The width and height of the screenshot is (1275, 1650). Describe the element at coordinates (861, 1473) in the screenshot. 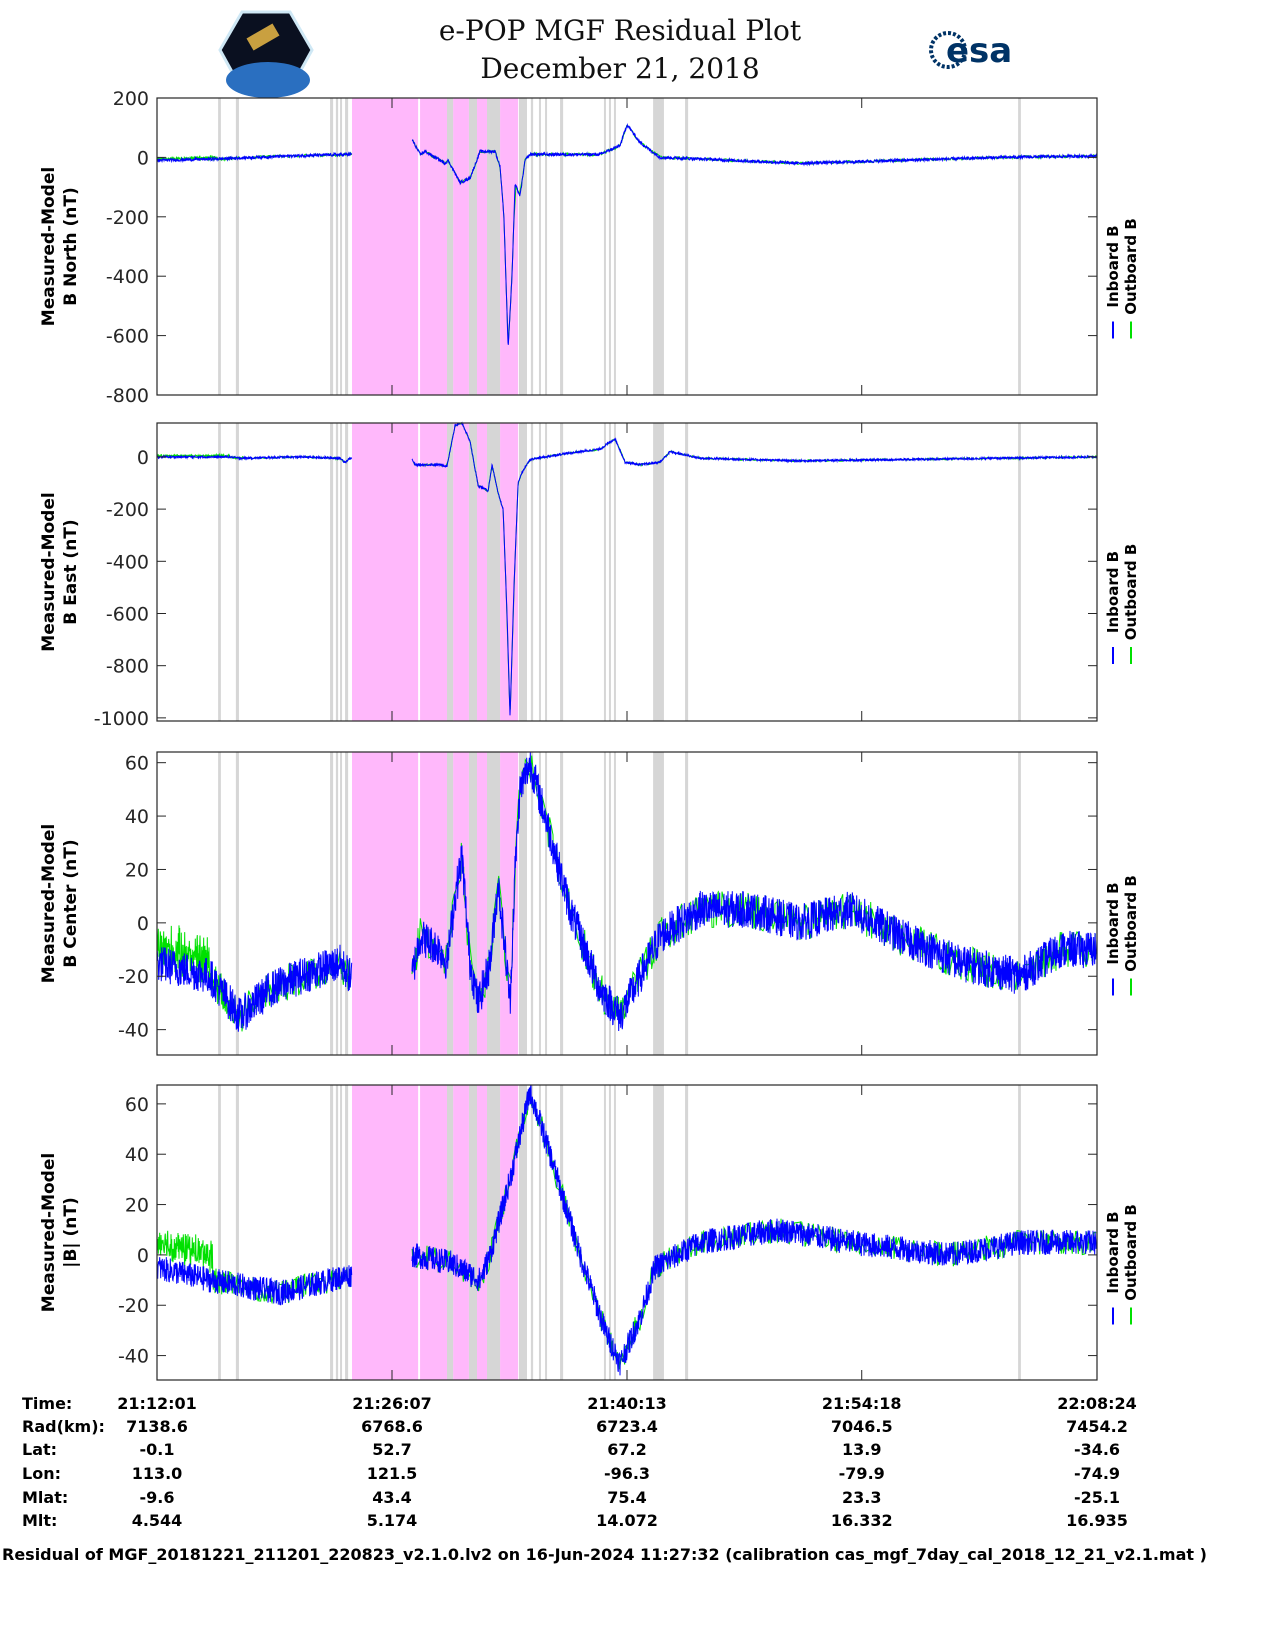

I see `table-cell: -79.9` at that location.